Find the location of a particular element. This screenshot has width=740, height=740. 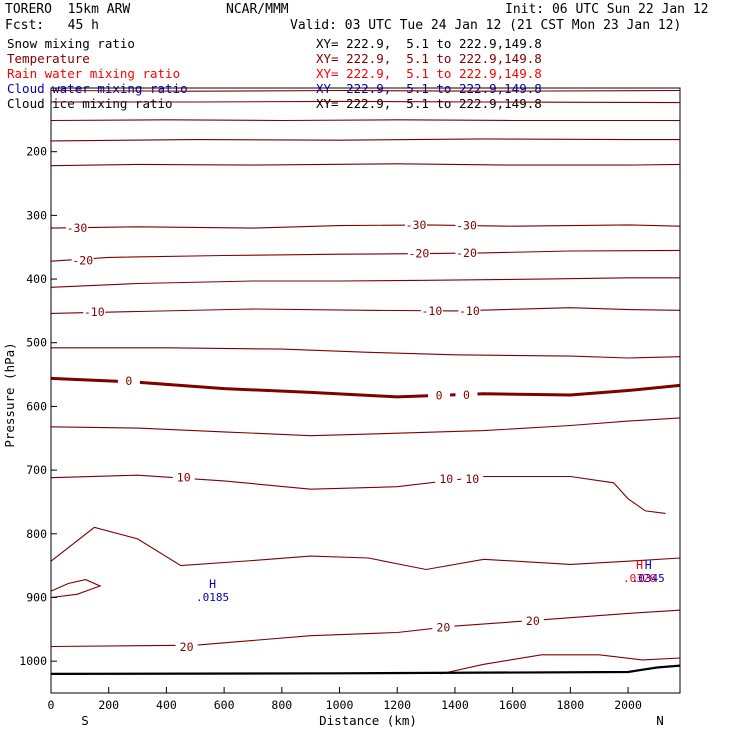

x-tick-label: 800 is located at coordinates (281, 705).